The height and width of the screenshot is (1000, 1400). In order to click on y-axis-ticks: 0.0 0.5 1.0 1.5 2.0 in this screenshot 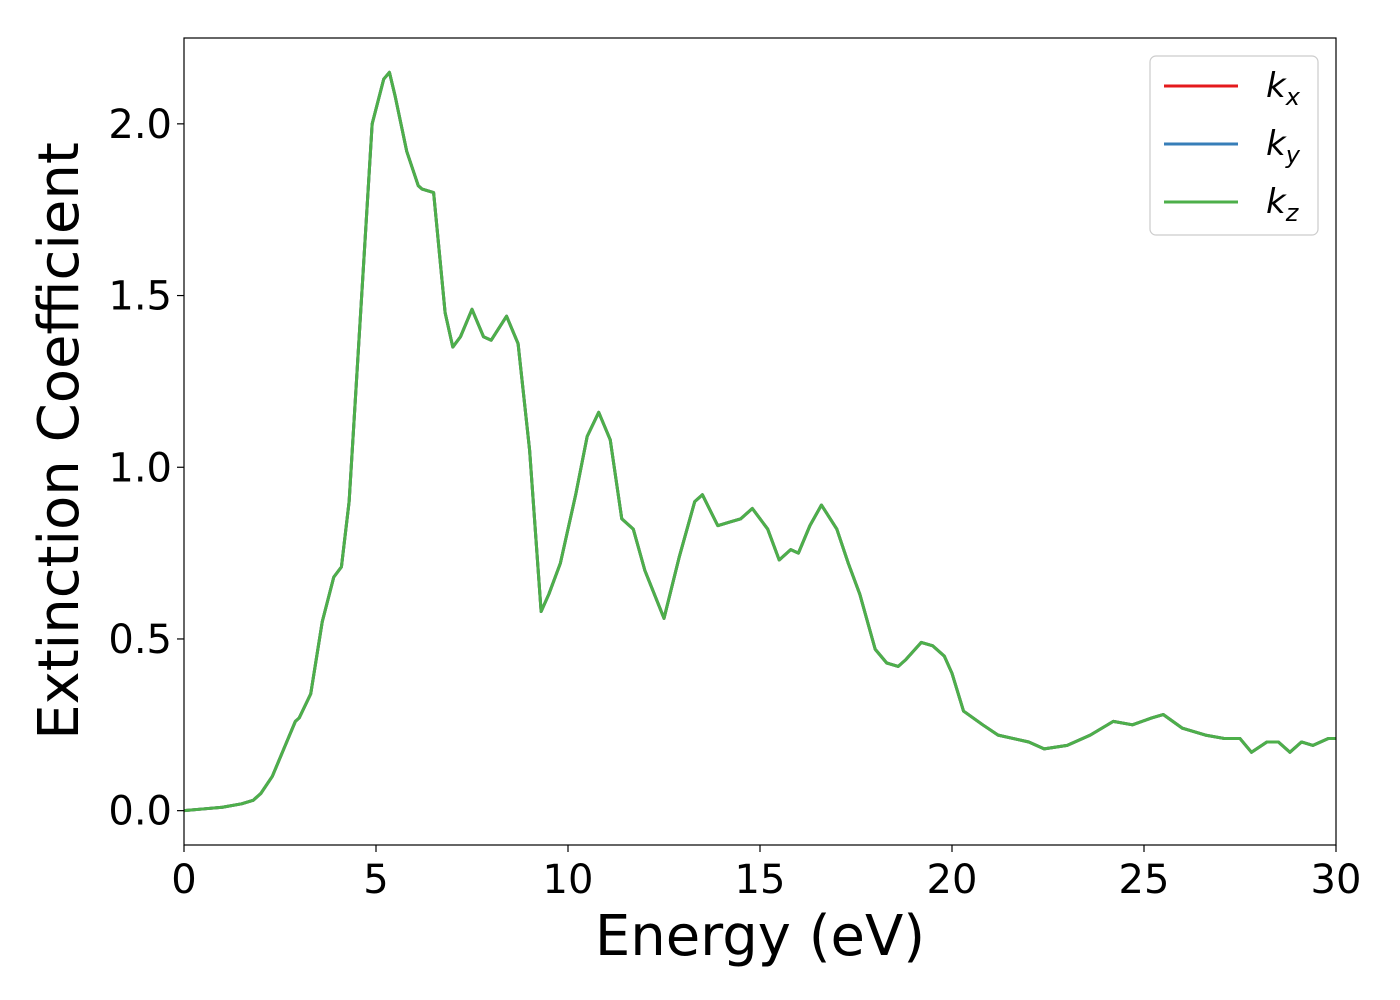, I will do `click(146, 468)`.